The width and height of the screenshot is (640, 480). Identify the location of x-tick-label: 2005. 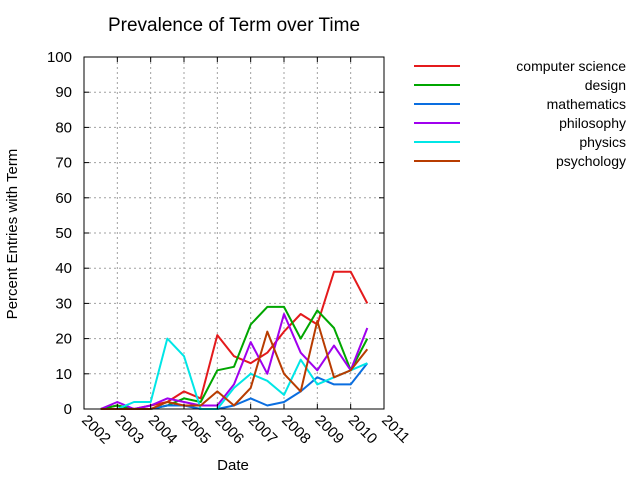
(196, 430).